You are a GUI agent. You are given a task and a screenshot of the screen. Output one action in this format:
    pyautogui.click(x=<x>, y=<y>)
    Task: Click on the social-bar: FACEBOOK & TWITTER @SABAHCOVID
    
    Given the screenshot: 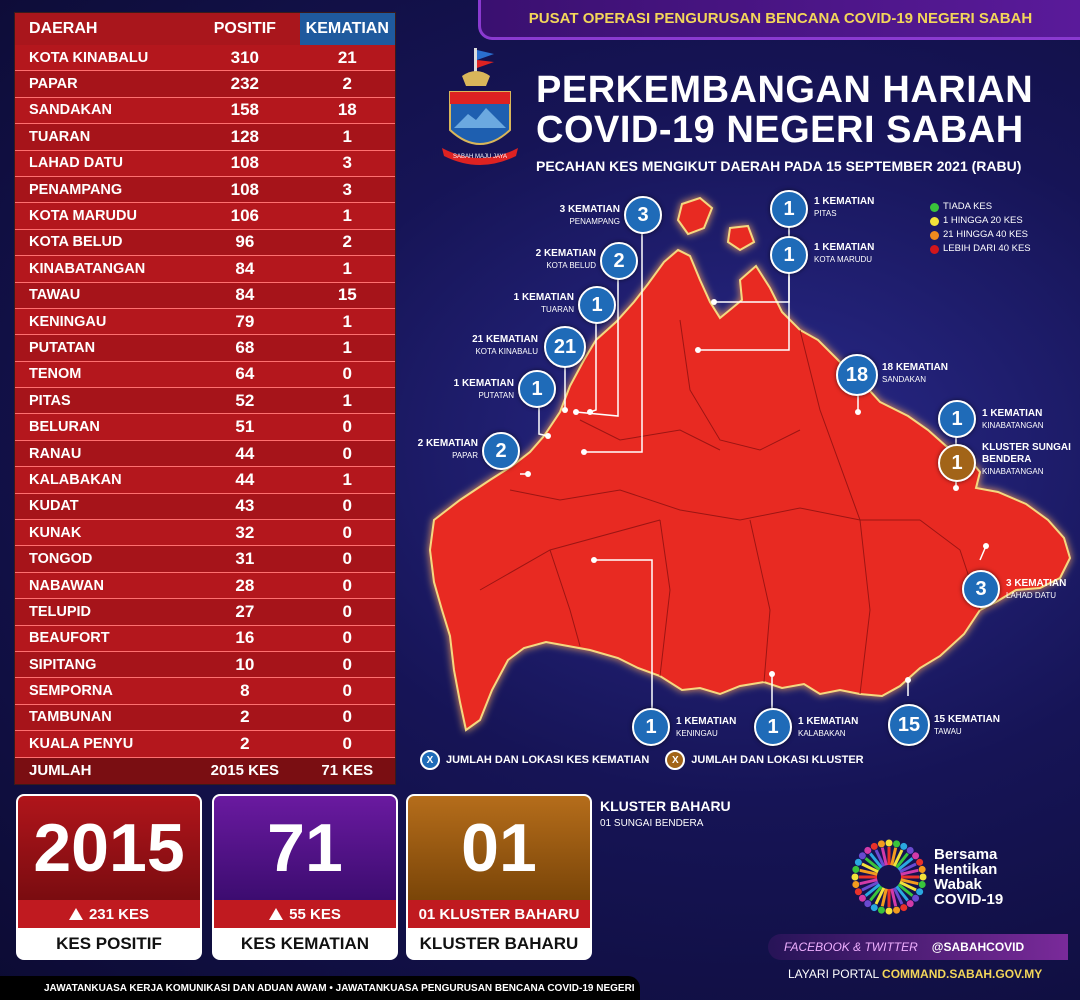 What is the action you would take?
    pyautogui.click(x=918, y=947)
    